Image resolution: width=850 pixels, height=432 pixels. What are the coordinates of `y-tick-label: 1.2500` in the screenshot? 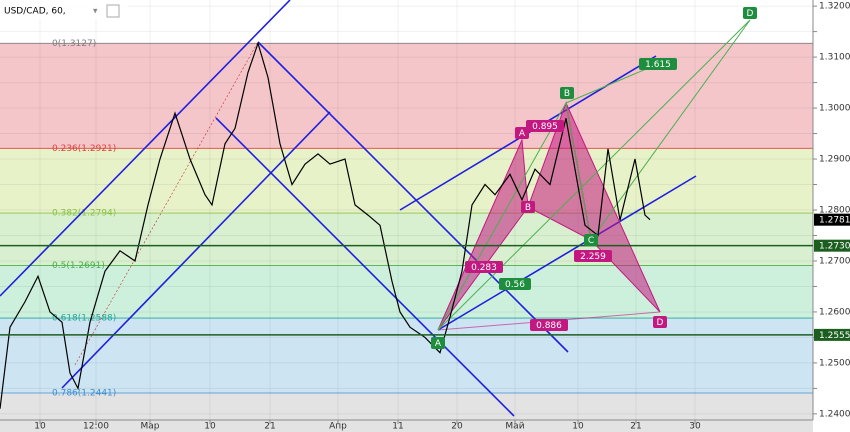 It's located at (834, 363).